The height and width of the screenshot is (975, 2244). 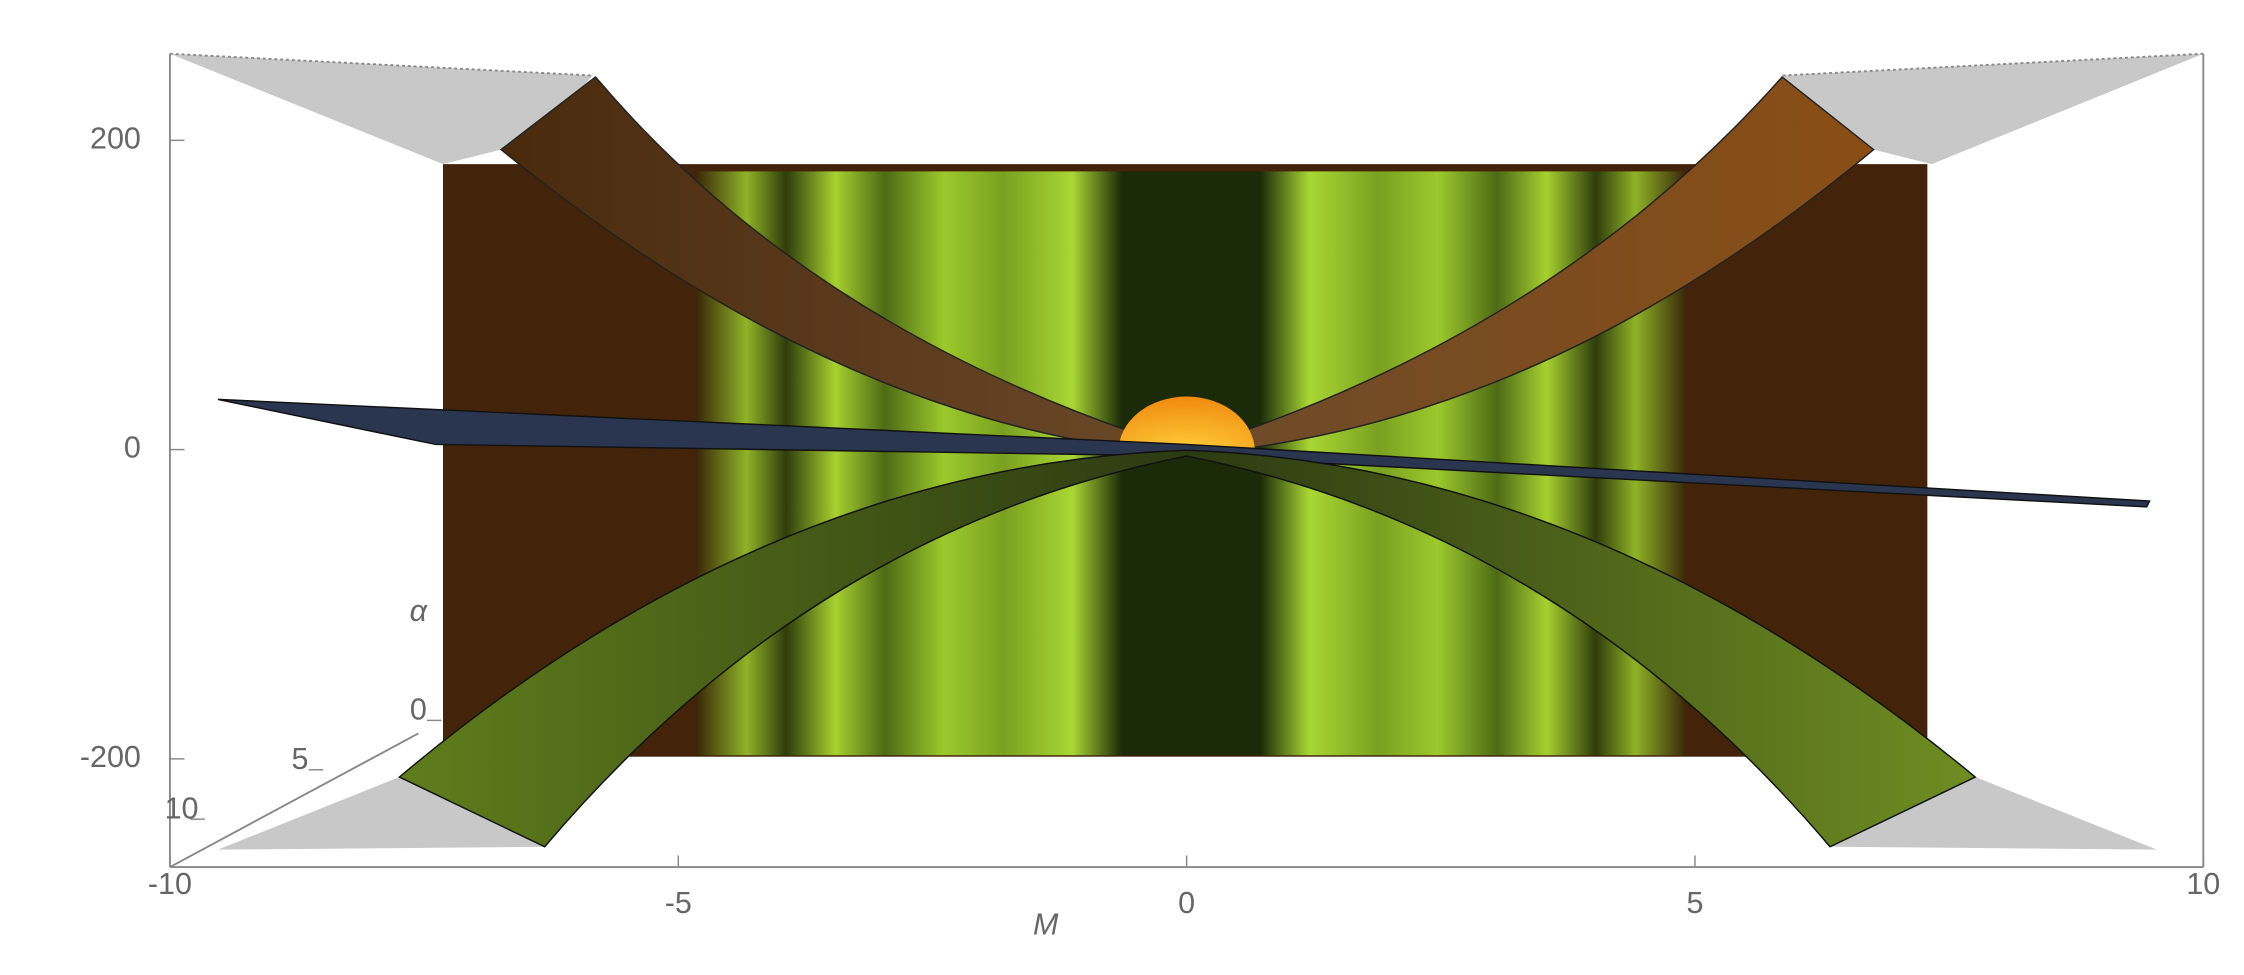 I want to click on y-tick-label: 0, so click(x=418, y=710).